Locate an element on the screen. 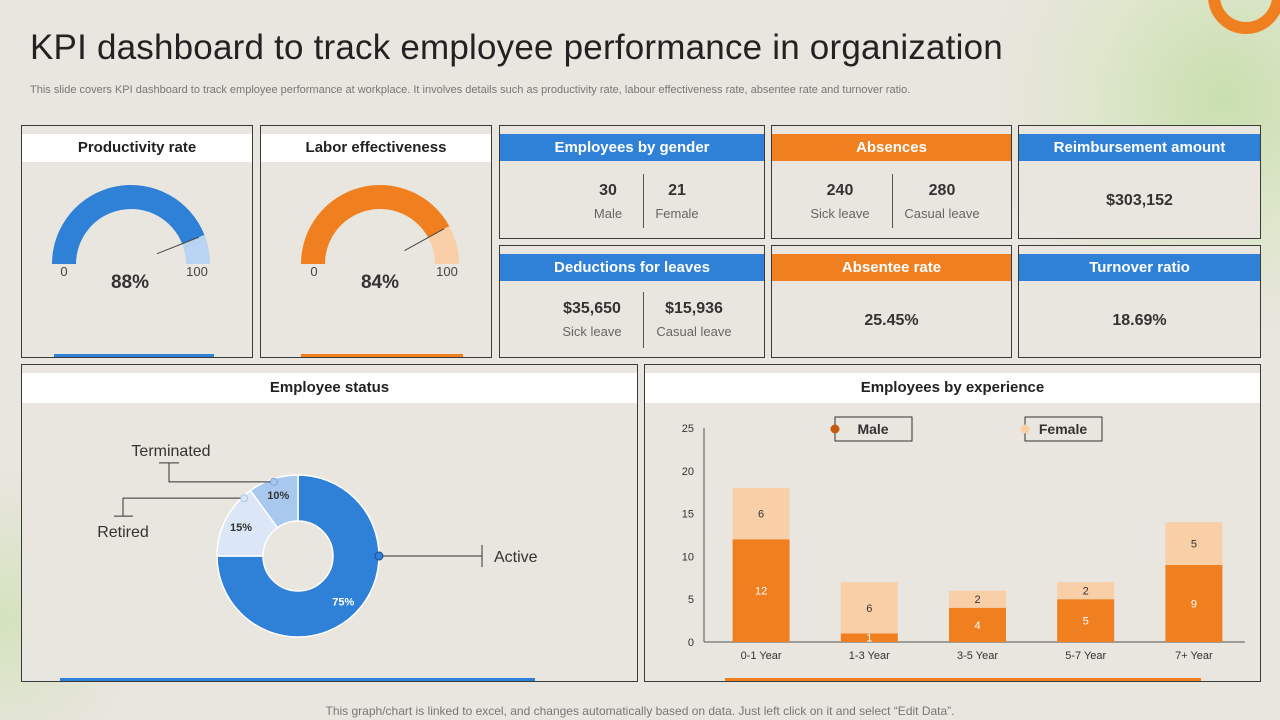 This screenshot has height=720, width=1280. x-tick-label: 5-7 Year is located at coordinates (1085, 656).